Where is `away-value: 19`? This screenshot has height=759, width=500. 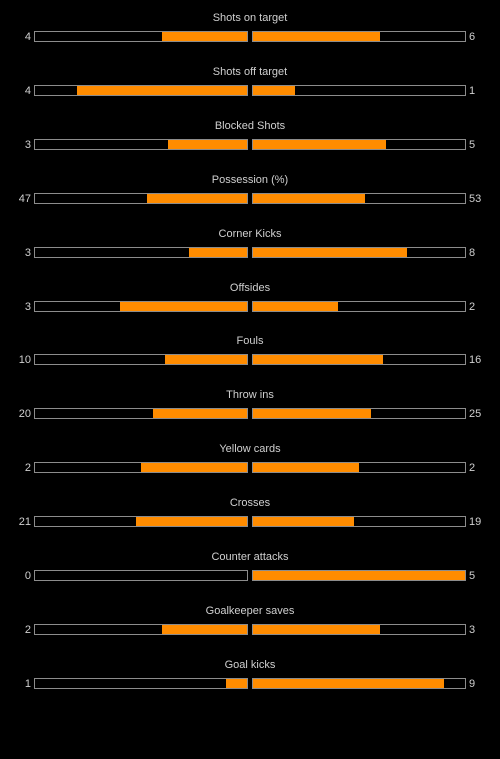 away-value: 19 is located at coordinates (475, 522).